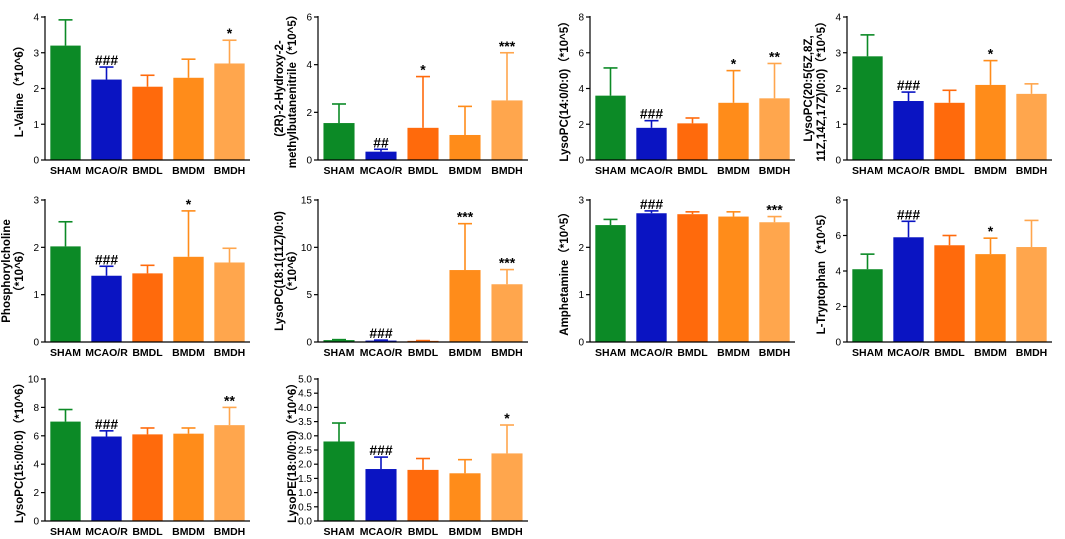 Image resolution: width=1065 pixels, height=539 pixels. I want to click on y-tick-label: 5.0, so click(305, 380).